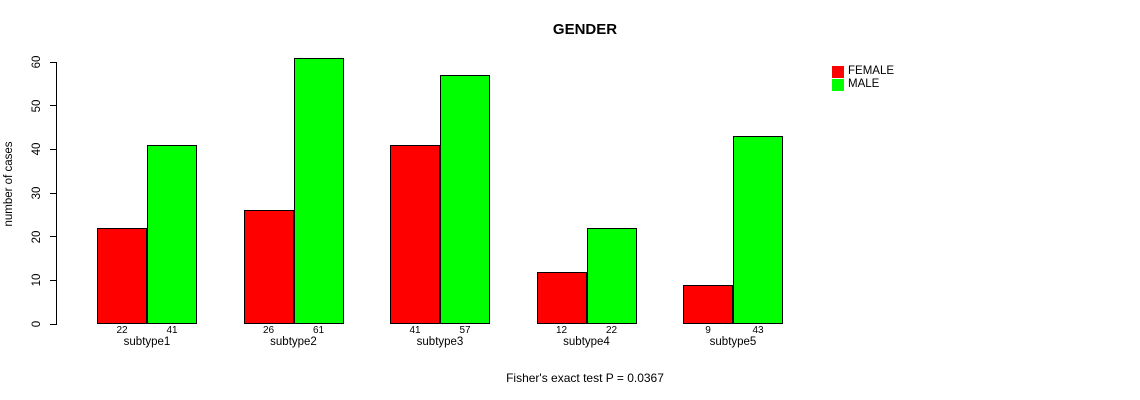  Describe the element at coordinates (37, 280) in the screenshot. I see `y-axis-tick-label: 10` at that location.